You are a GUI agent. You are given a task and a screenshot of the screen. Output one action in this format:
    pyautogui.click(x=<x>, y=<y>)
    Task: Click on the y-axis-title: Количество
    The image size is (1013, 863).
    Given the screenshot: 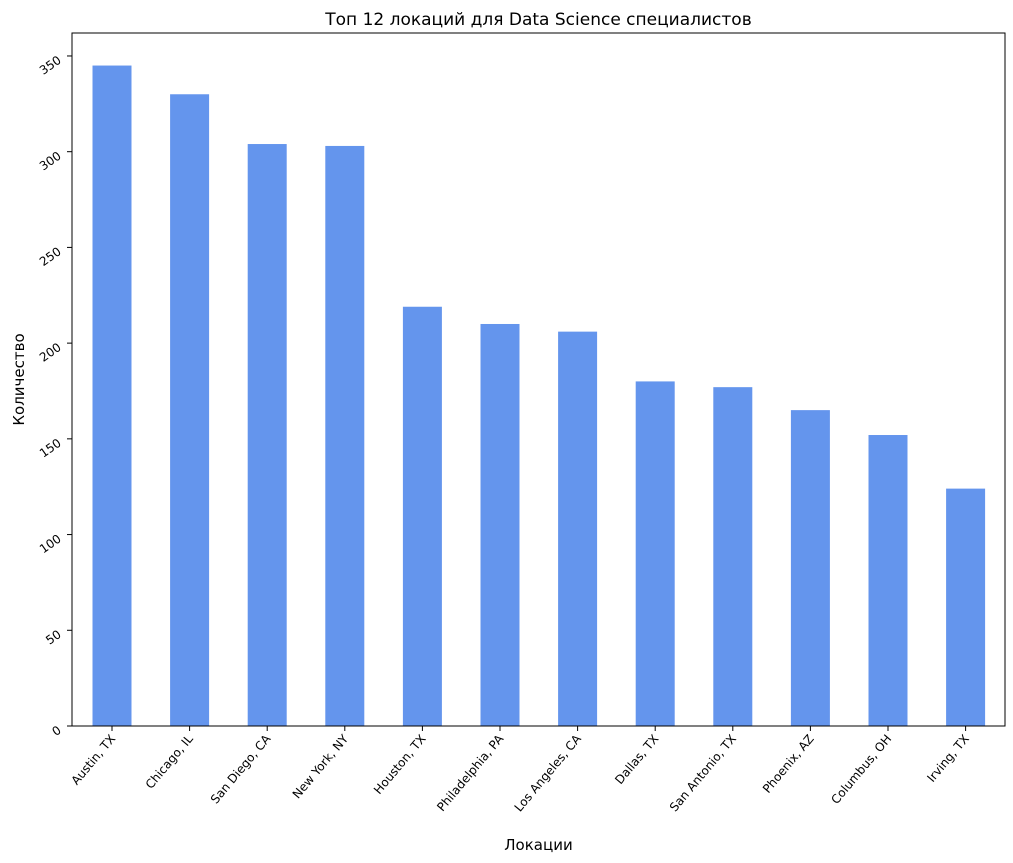 What is the action you would take?
    pyautogui.click(x=19, y=379)
    